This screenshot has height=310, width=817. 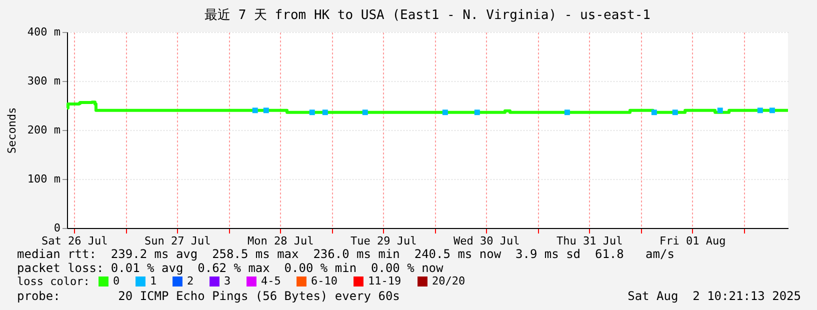 What do you see at coordinates (427, 15) in the screenshot?
I see `chart-title: 最近 7 天 from HK to USA (East1 - N. Virginia) - us-east-1` at bounding box center [427, 15].